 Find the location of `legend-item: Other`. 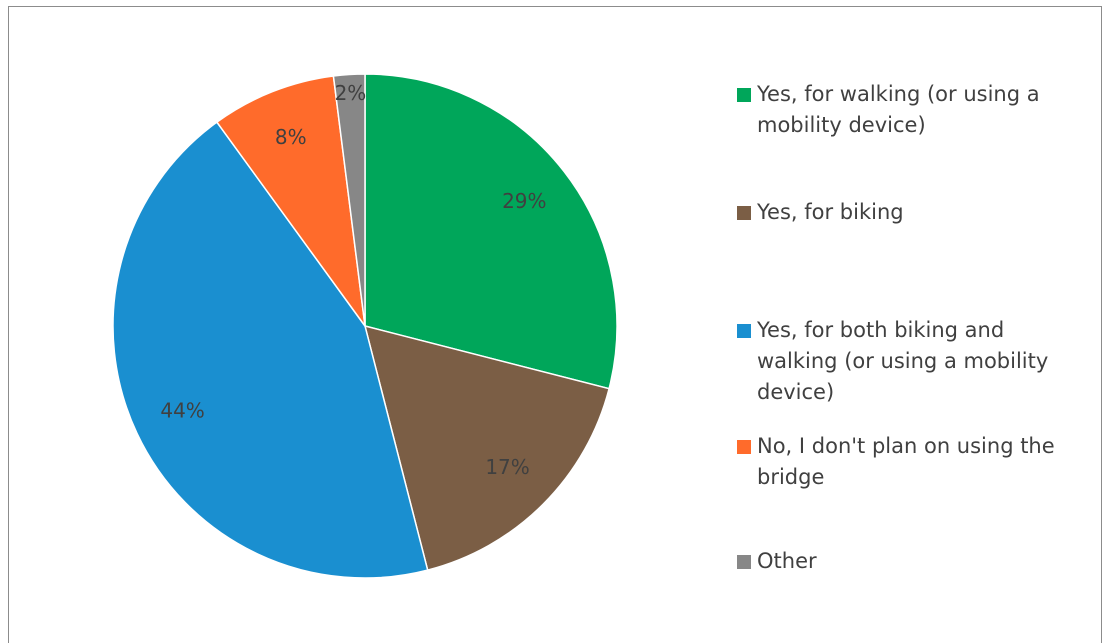

legend-item: Other is located at coordinates (912, 561).